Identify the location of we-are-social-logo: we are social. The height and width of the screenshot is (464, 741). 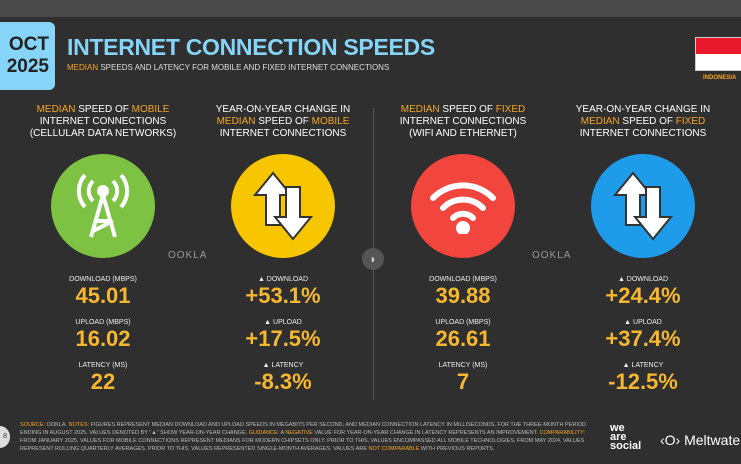
(626, 437).